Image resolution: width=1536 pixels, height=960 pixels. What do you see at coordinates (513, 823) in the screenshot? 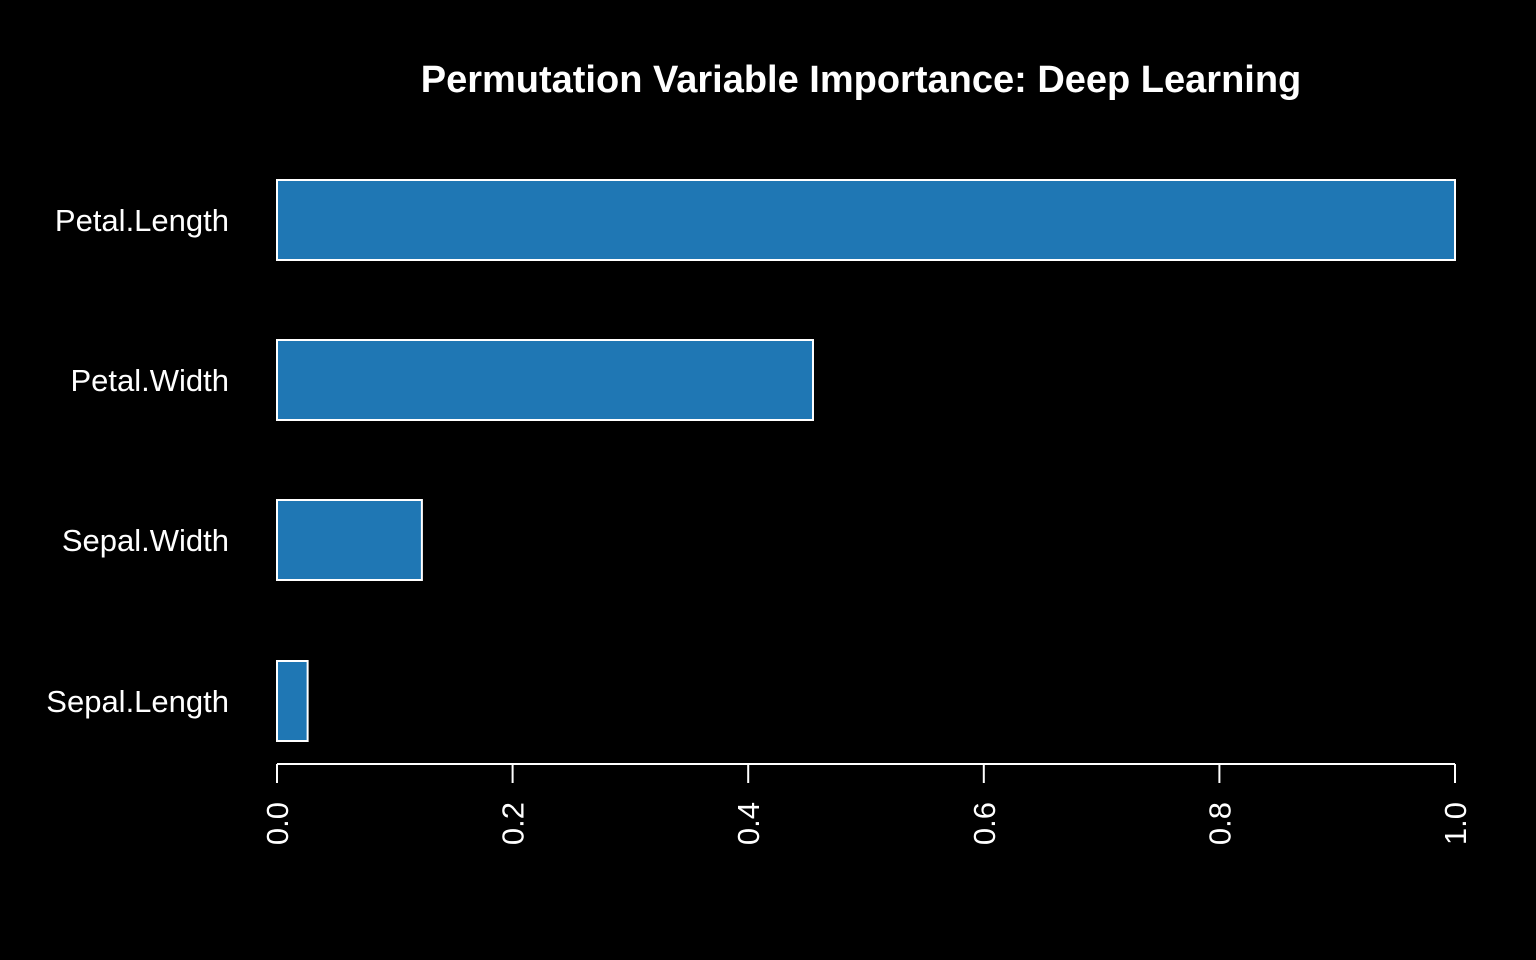
I see `x-tick-label: 0.2` at bounding box center [513, 823].